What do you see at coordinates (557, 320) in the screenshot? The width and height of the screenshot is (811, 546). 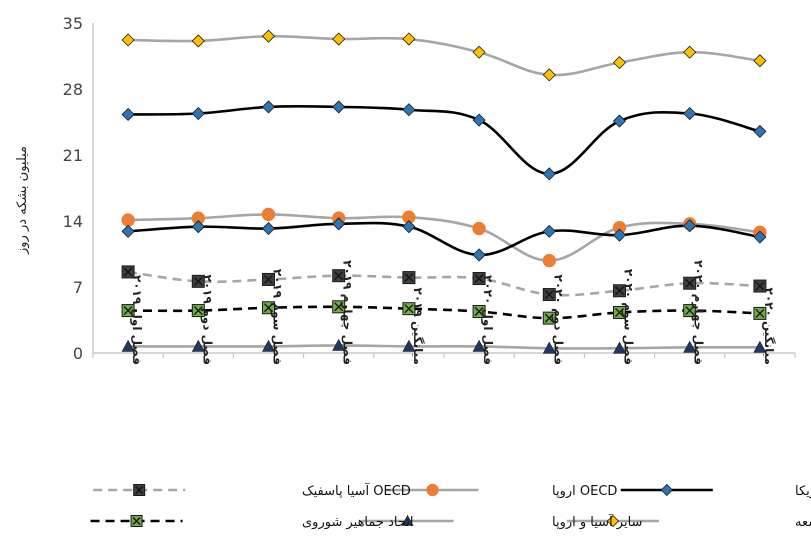 I see `category-label: فصل دوم ۲۰۲۰` at bounding box center [557, 320].